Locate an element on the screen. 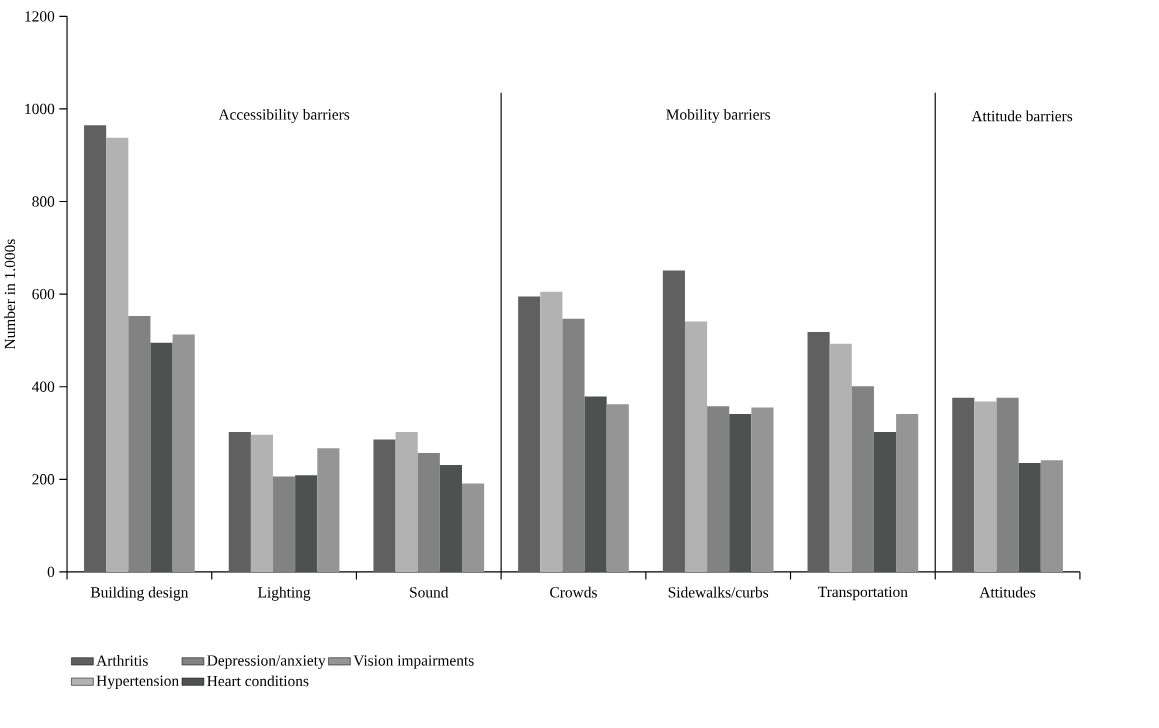 The height and width of the screenshot is (728, 1159). annotation: Accessibility barriers is located at coordinates (284, 115).